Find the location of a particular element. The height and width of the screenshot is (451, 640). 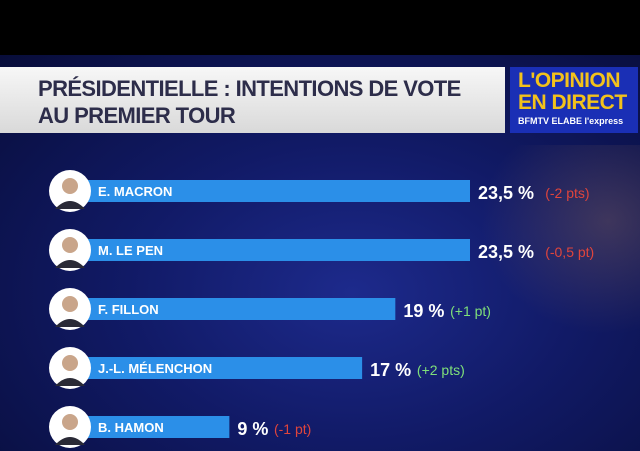

bar-change-label: (-1 pt) is located at coordinates (292, 429).